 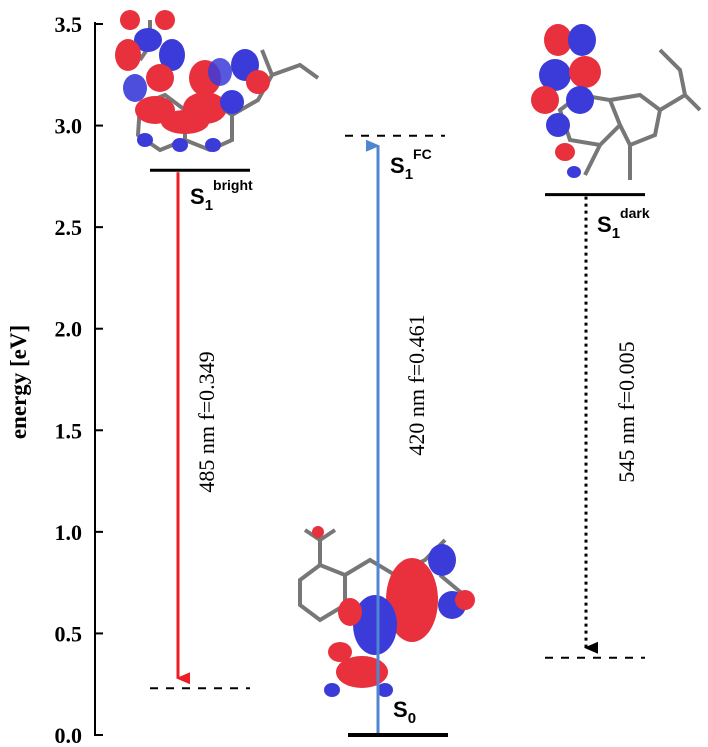 What do you see at coordinates (616, 102) in the screenshot?
I see `orbital-picture-dark` at bounding box center [616, 102].